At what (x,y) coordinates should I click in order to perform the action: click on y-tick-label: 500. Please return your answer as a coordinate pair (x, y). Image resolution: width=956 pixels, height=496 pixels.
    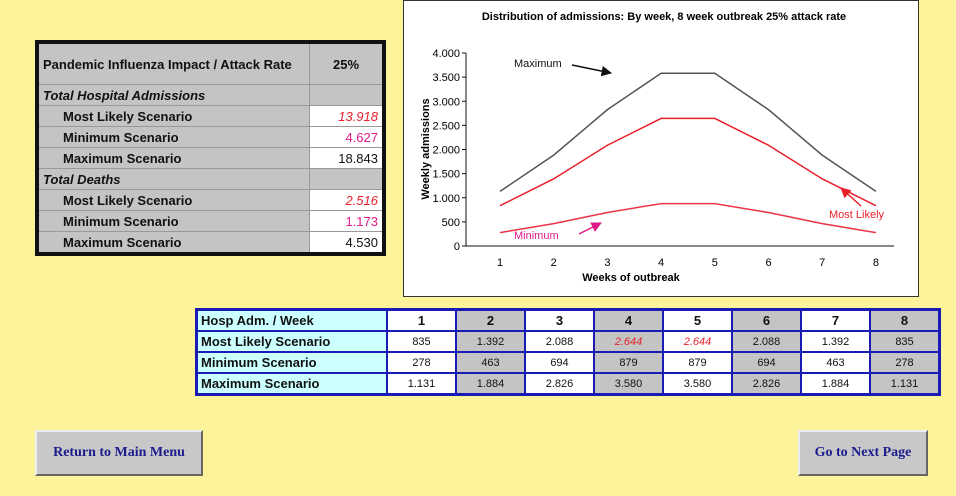
    Looking at the image, I should click on (451, 223).